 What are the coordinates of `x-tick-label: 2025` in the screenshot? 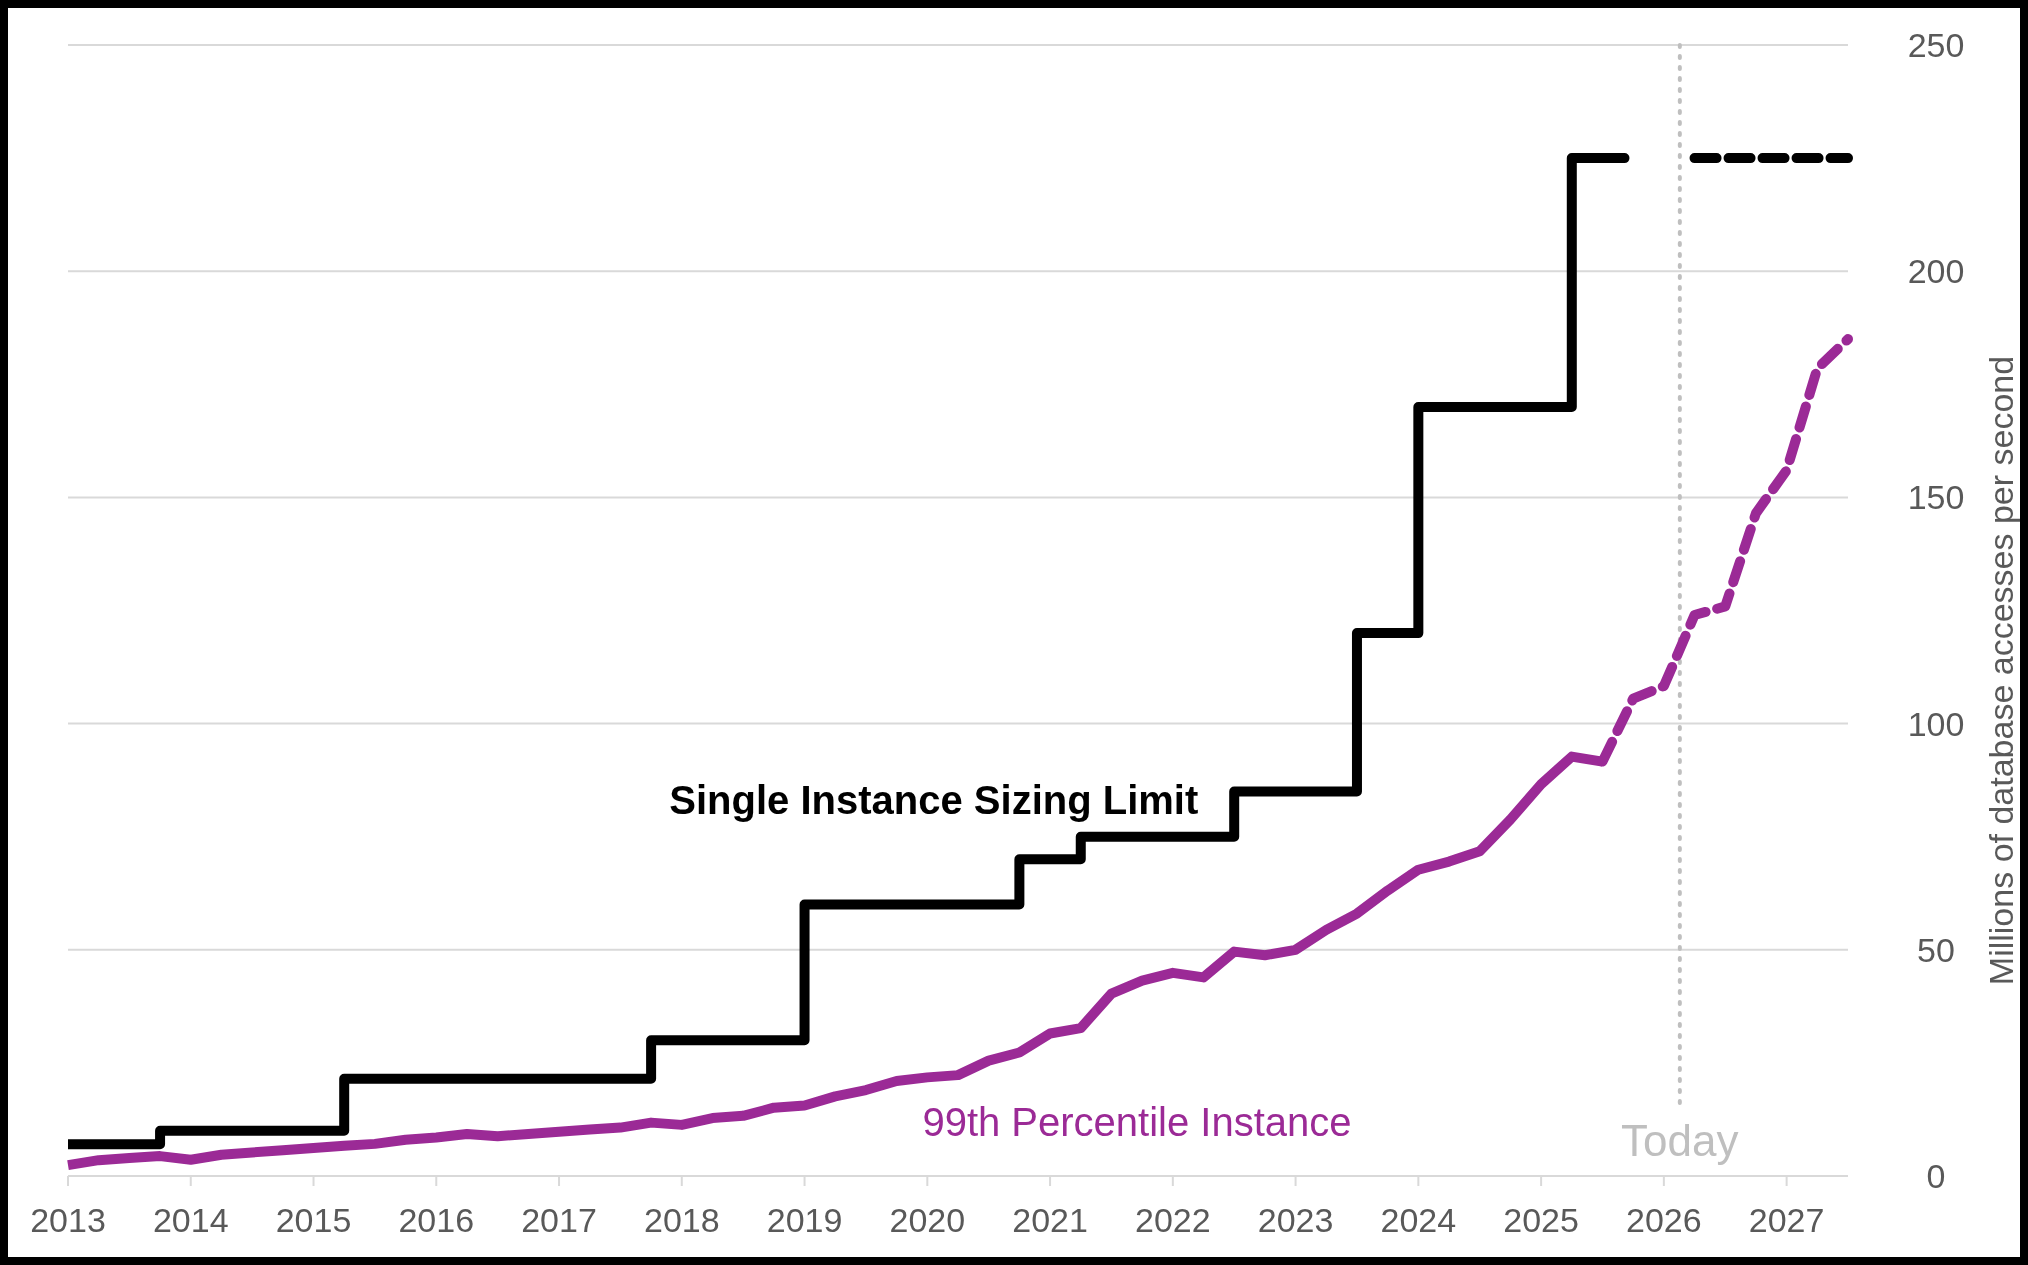 It's located at (1541, 1220).